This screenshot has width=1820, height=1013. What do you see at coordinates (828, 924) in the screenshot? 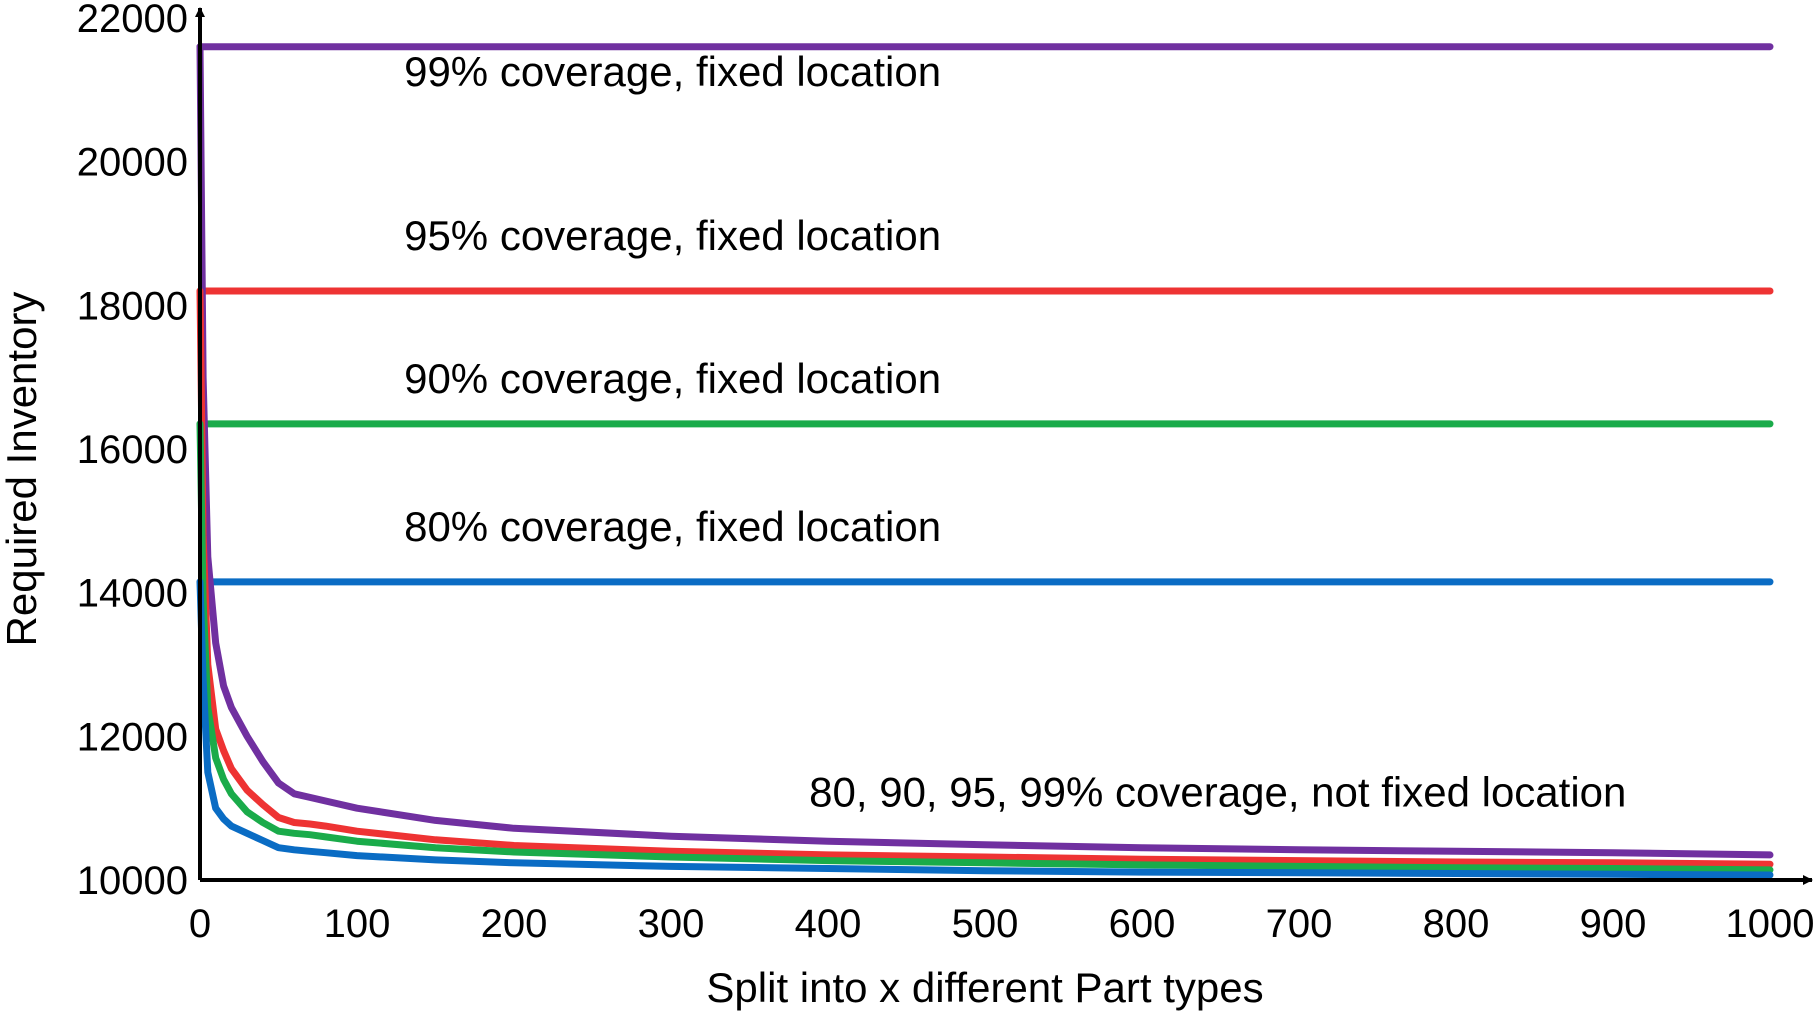
I see `x-tick-label: 400` at bounding box center [828, 924].